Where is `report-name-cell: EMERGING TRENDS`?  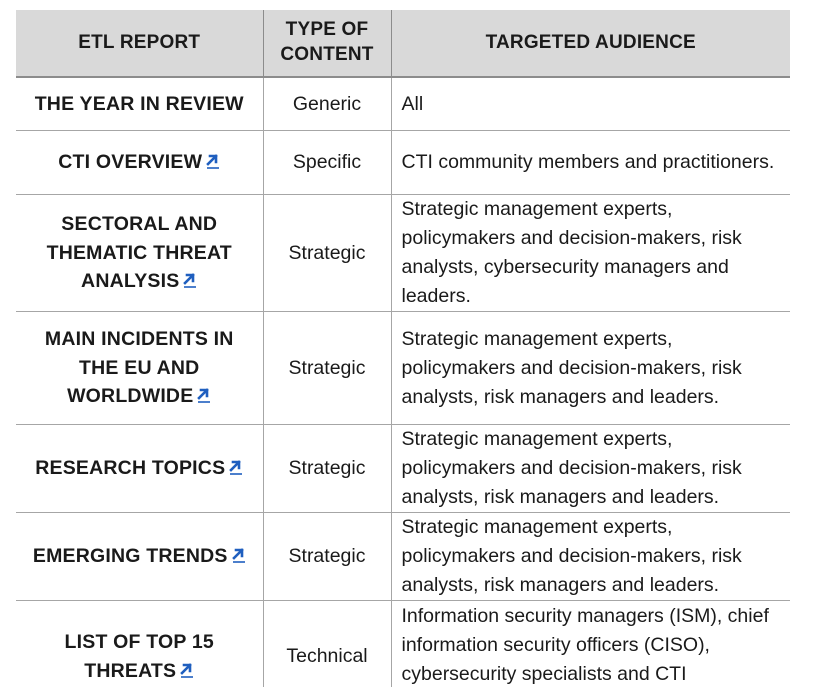 report-name-cell: EMERGING TRENDS is located at coordinates (139, 556).